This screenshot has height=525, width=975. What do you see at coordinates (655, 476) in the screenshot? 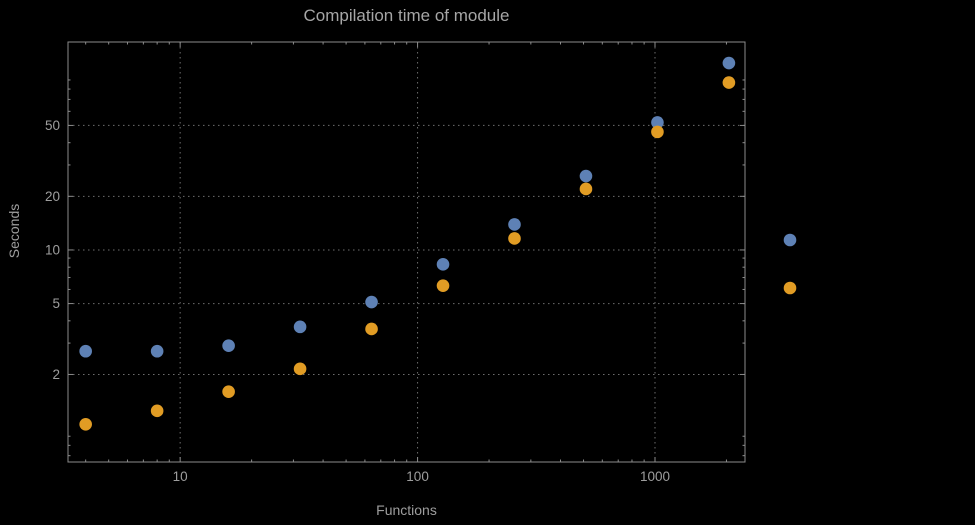
I see `x-tick-label: 1000` at bounding box center [655, 476].